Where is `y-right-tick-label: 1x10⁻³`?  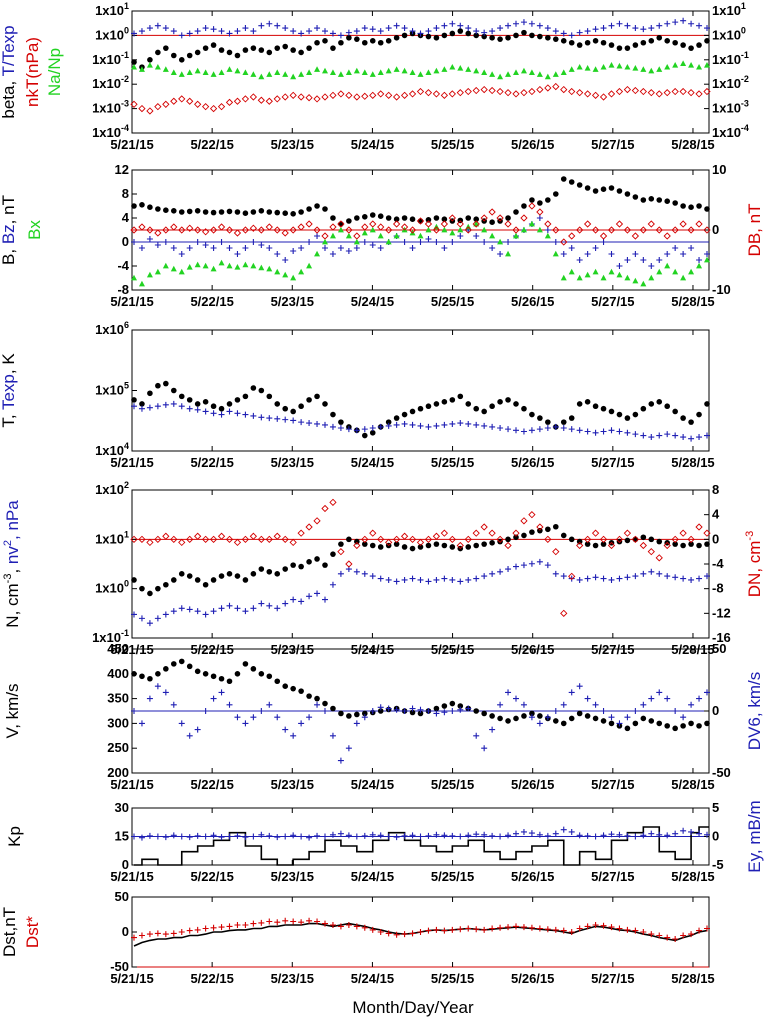
y-right-tick-label: 1x10⁻³ is located at coordinates (730, 107).